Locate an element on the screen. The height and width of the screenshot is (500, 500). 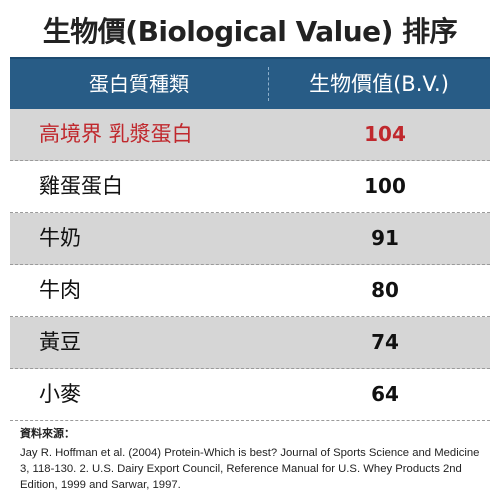
table-row: 小麥 64 is located at coordinates (250, 395).